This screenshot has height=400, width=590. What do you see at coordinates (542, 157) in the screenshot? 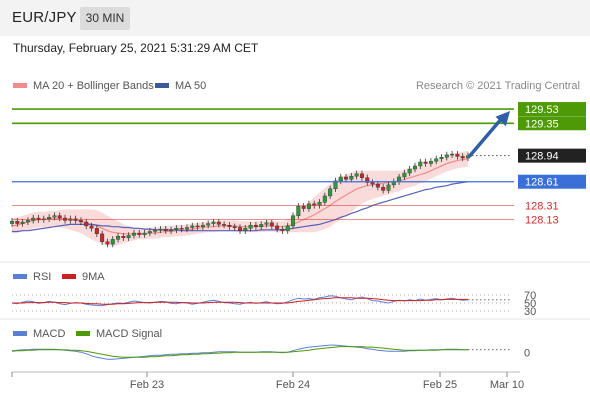
I see `current-price-value: 128.94` at bounding box center [542, 157].